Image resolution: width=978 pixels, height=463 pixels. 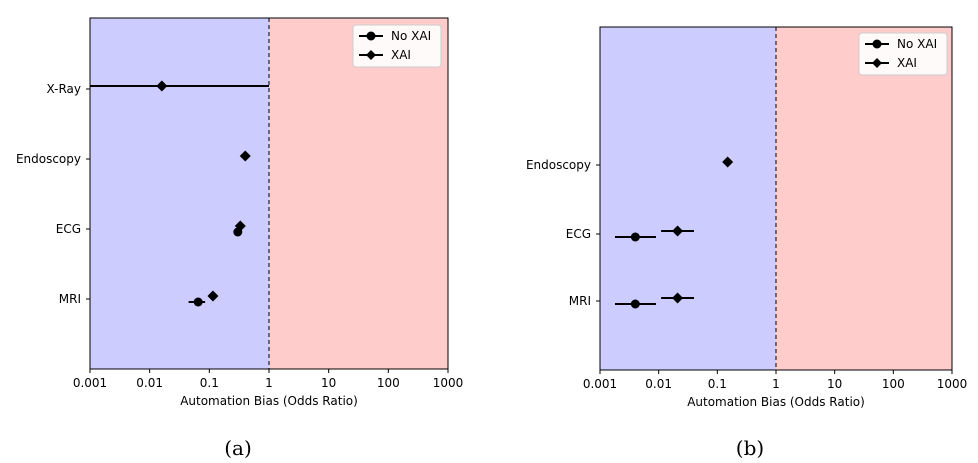 I want to click on panel-caption: (a), so click(x=238, y=448).